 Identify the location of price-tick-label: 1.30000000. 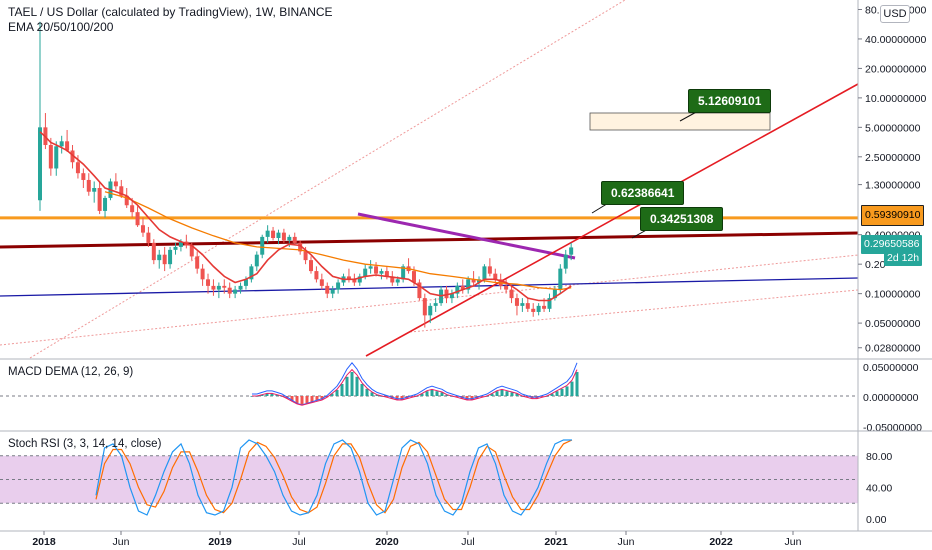
(893, 186).